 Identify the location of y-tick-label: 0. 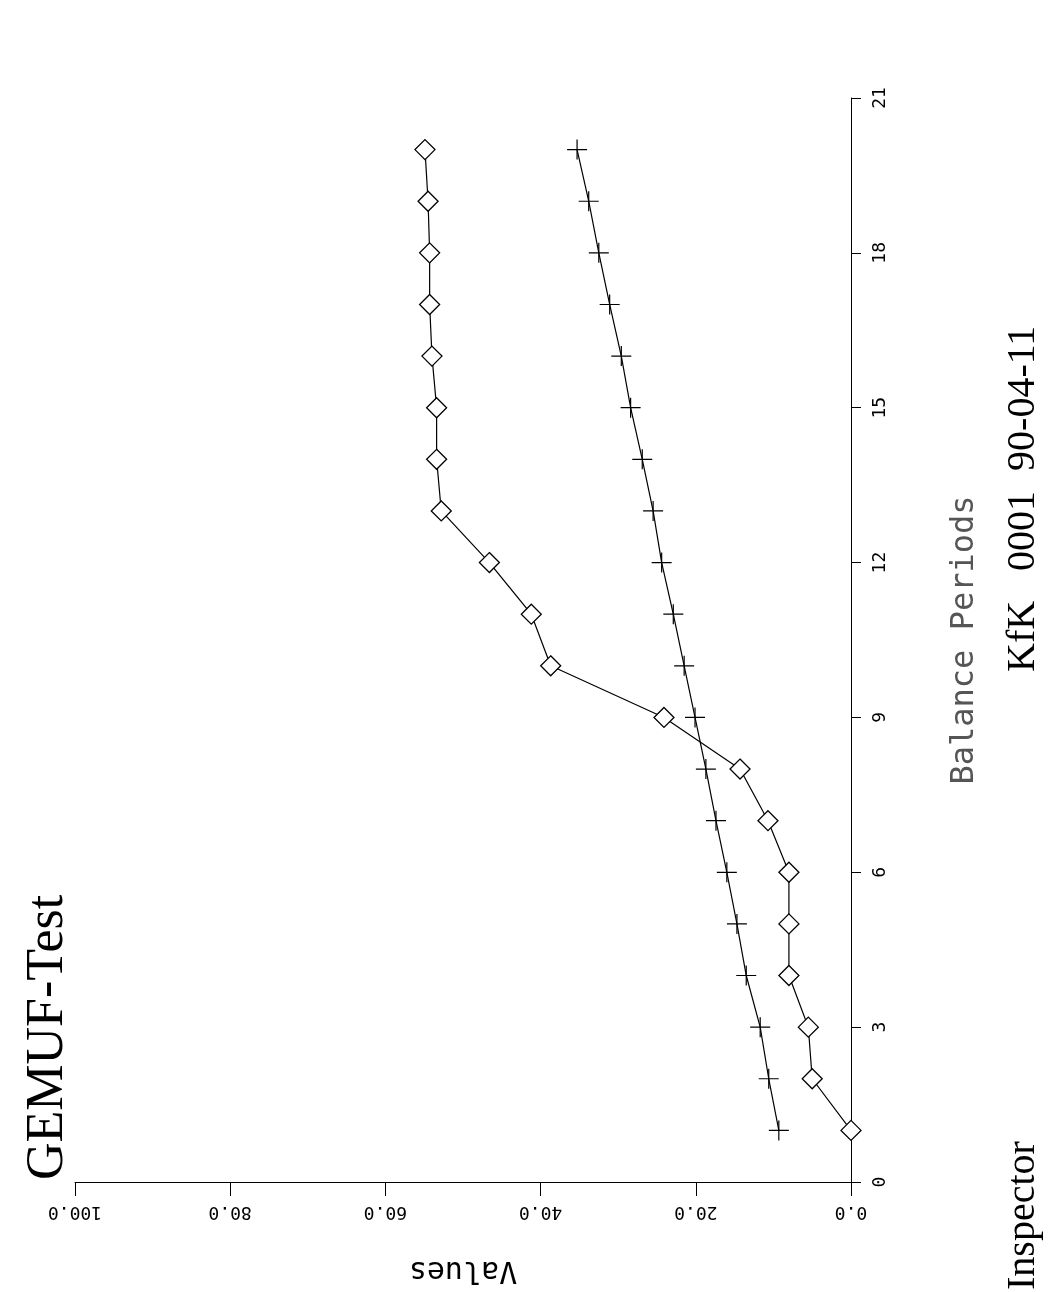
(878, 1182).